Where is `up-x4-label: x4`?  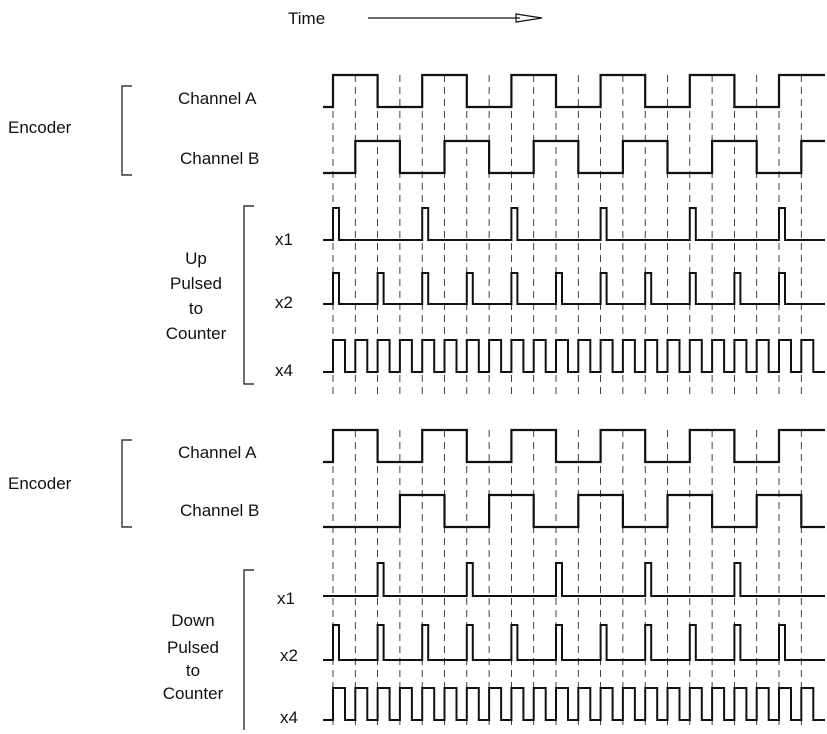
up-x4-label: x4 is located at coordinates (284, 370).